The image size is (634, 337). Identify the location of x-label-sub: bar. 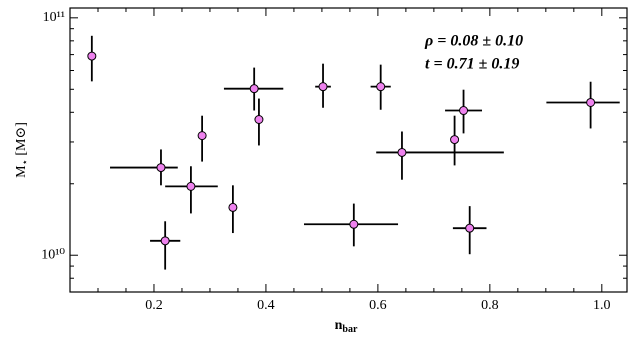
(350, 329).